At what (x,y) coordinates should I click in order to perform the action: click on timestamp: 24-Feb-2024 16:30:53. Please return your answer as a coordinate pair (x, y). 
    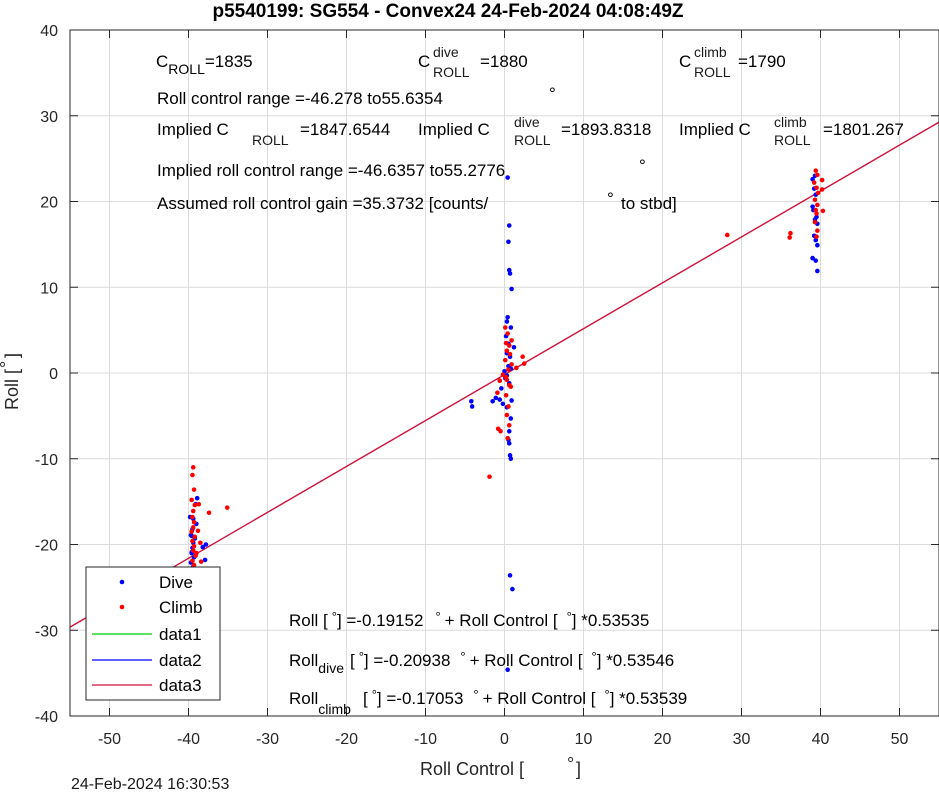
    Looking at the image, I should click on (150, 784).